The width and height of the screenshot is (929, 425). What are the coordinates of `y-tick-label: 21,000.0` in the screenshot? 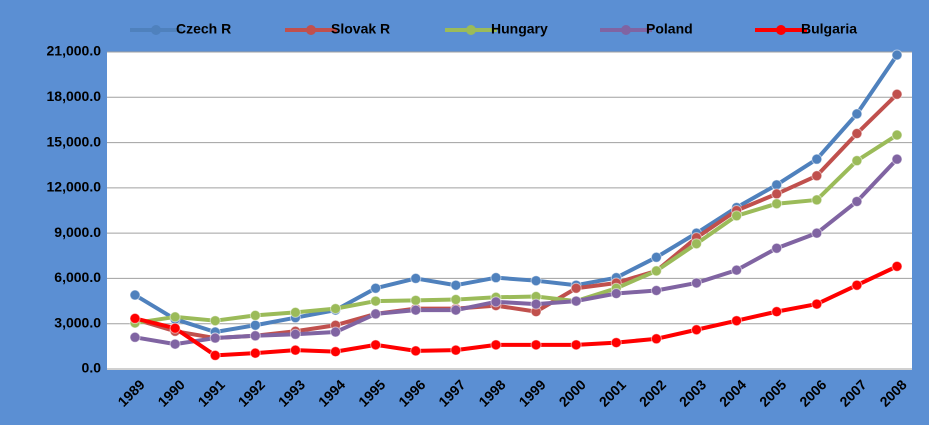 It's located at (74, 51).